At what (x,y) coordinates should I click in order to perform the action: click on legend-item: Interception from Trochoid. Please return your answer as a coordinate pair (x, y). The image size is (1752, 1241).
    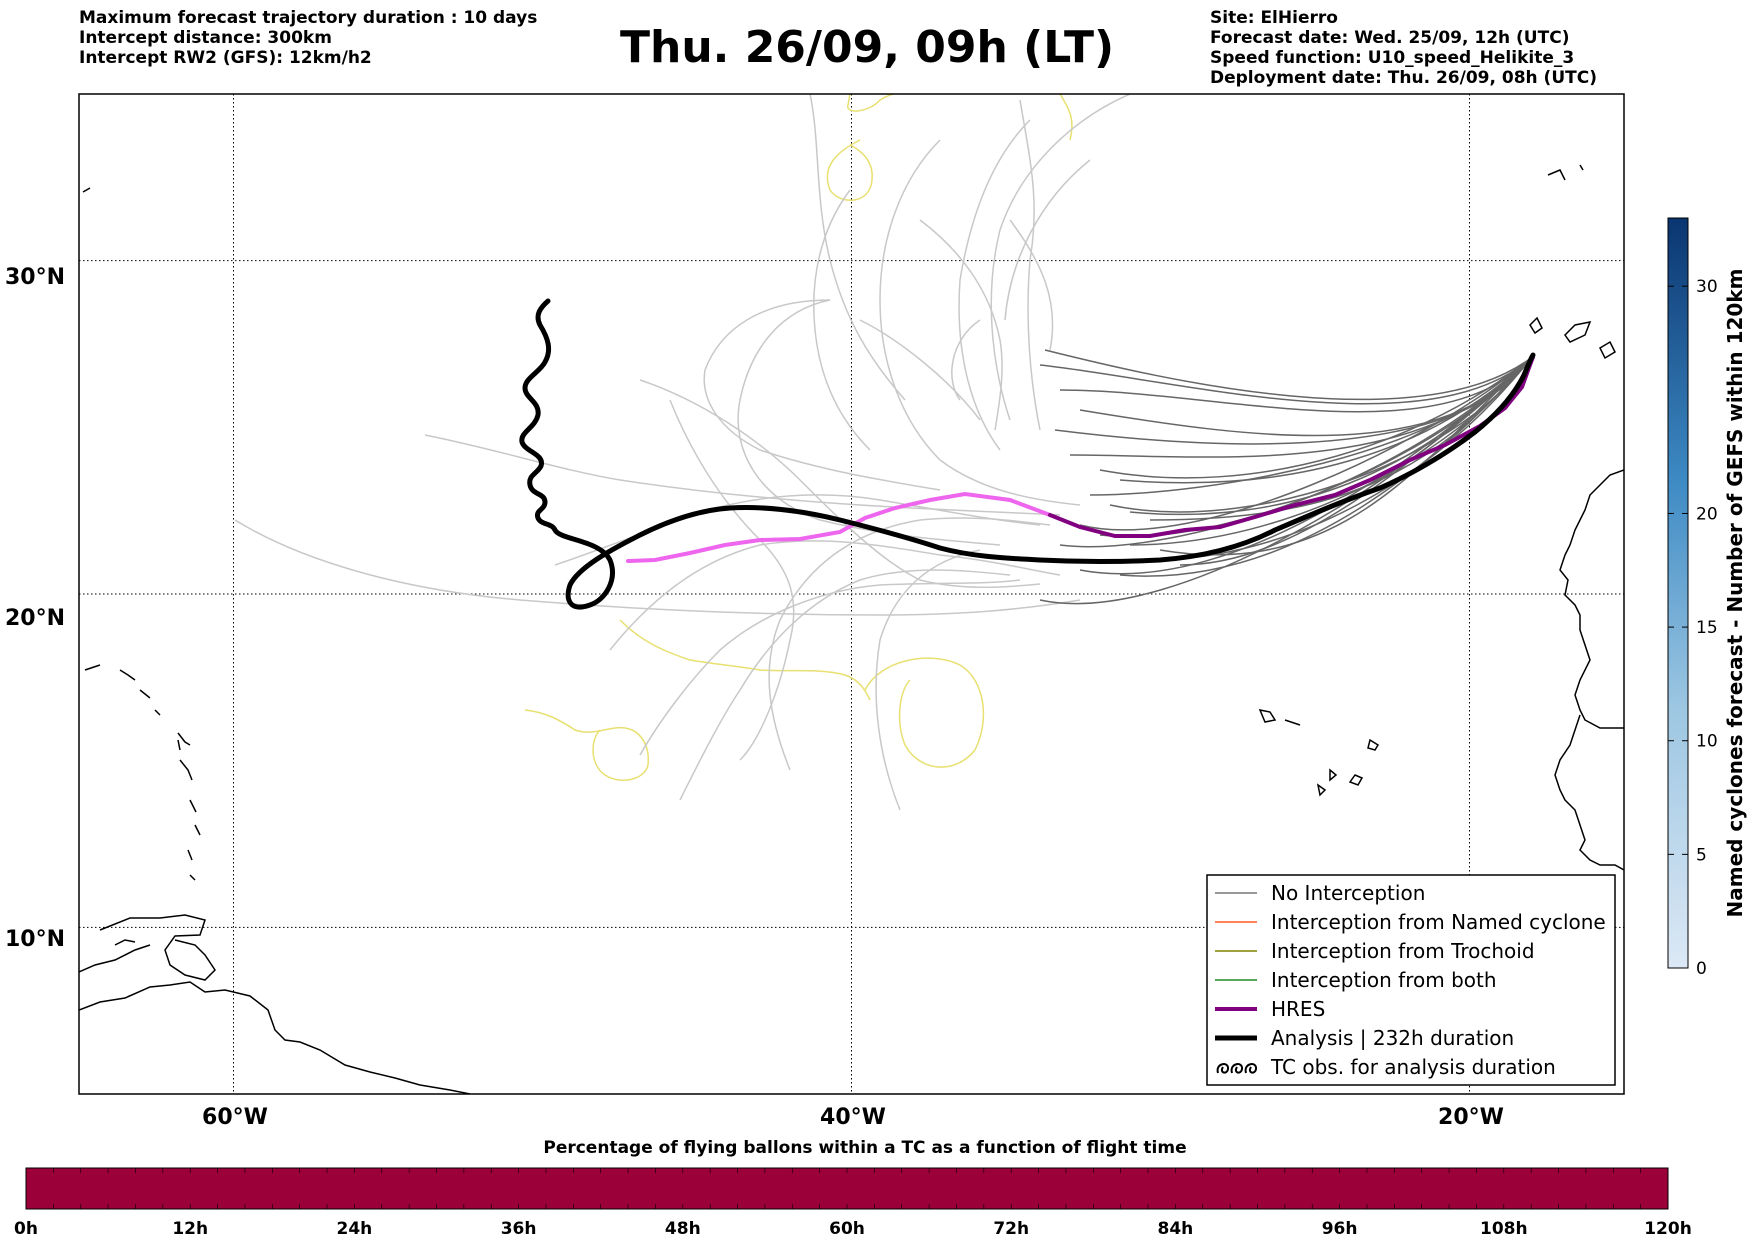
    Looking at the image, I should click on (1375, 951).